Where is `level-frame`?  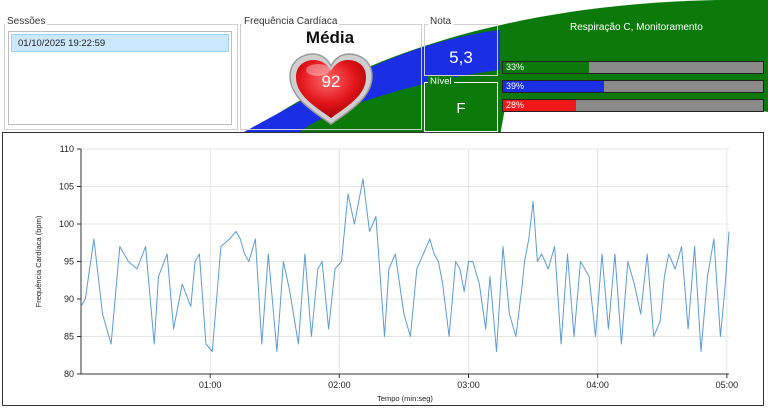 level-frame is located at coordinates (461, 107).